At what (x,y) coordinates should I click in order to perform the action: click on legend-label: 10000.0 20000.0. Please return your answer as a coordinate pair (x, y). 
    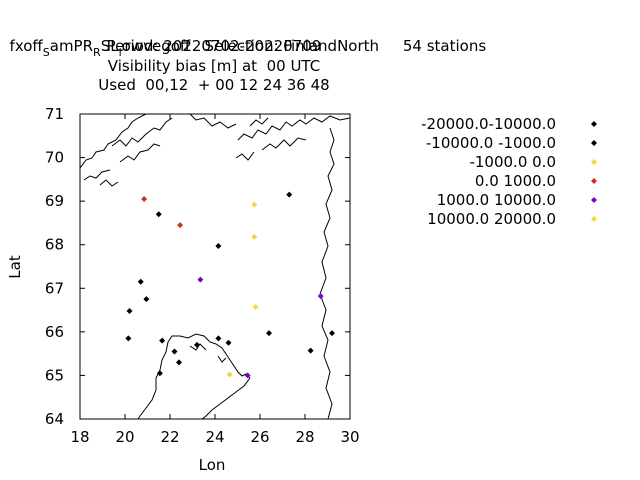
    Looking at the image, I should click on (491, 219).